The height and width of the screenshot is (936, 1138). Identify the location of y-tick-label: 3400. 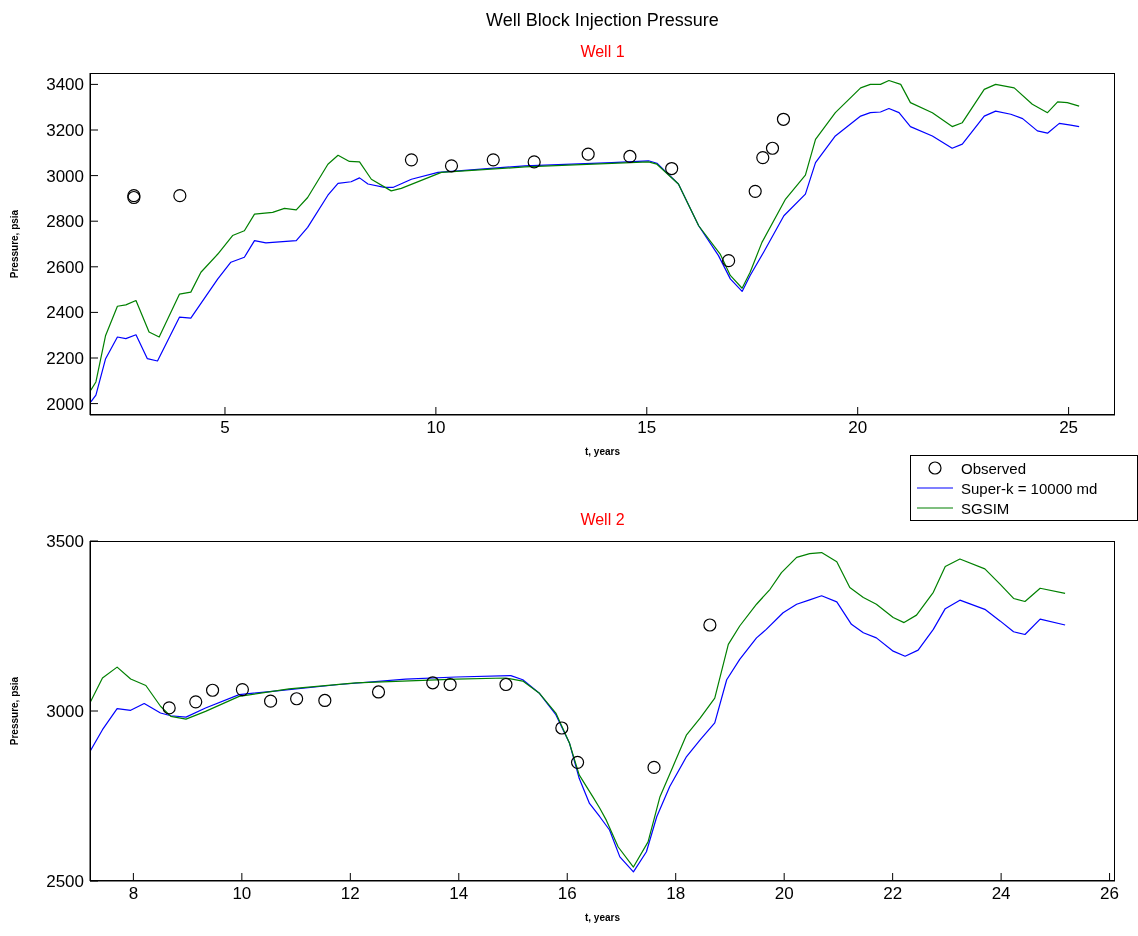
(65, 85).